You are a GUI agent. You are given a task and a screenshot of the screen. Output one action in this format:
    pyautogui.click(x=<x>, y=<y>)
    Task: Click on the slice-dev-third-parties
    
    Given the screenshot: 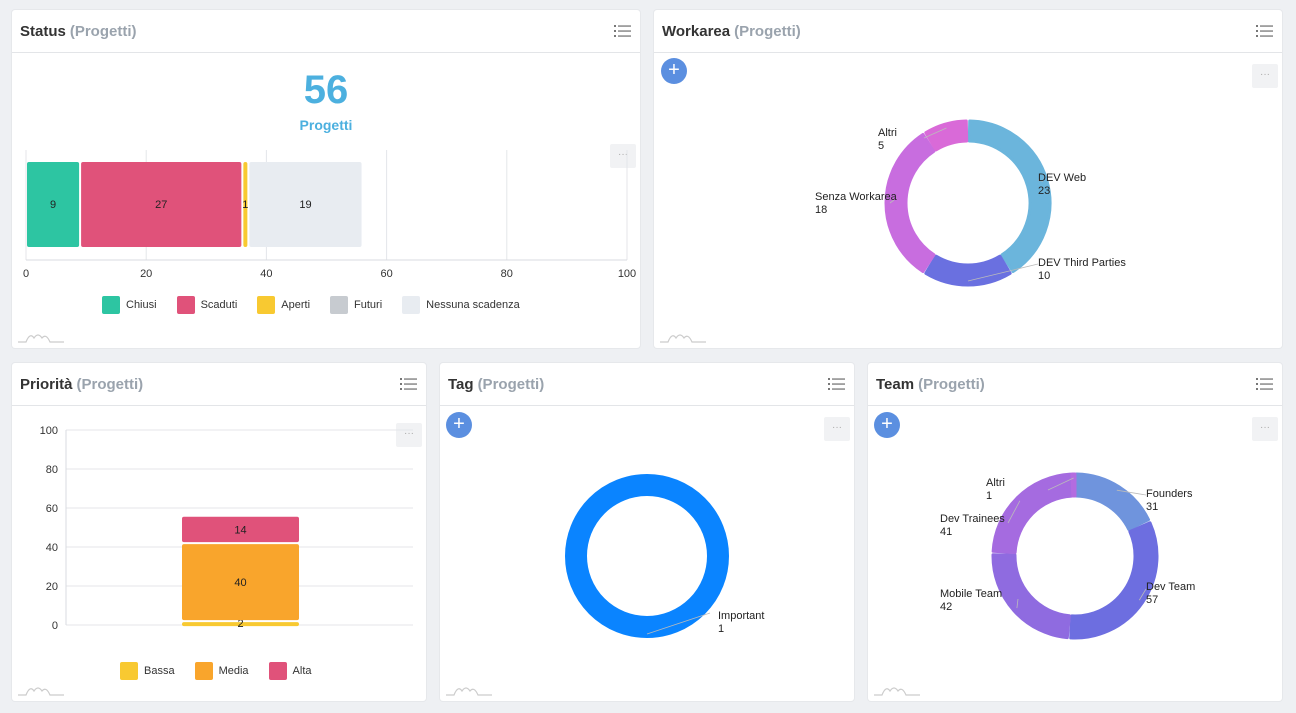 What is the action you would take?
    pyautogui.click(x=968, y=270)
    